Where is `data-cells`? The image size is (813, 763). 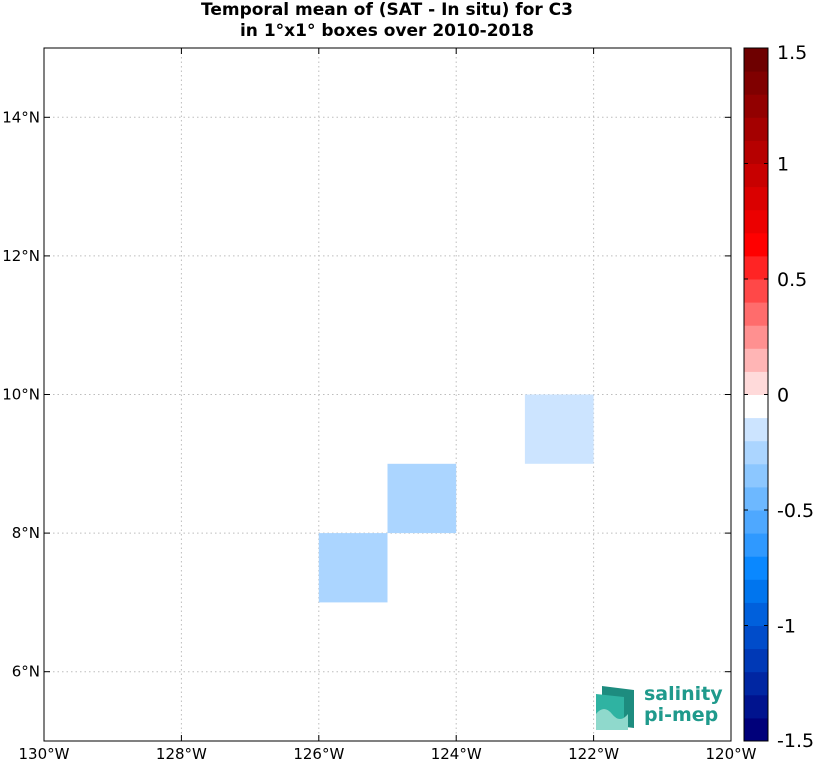 data-cells is located at coordinates (456, 498).